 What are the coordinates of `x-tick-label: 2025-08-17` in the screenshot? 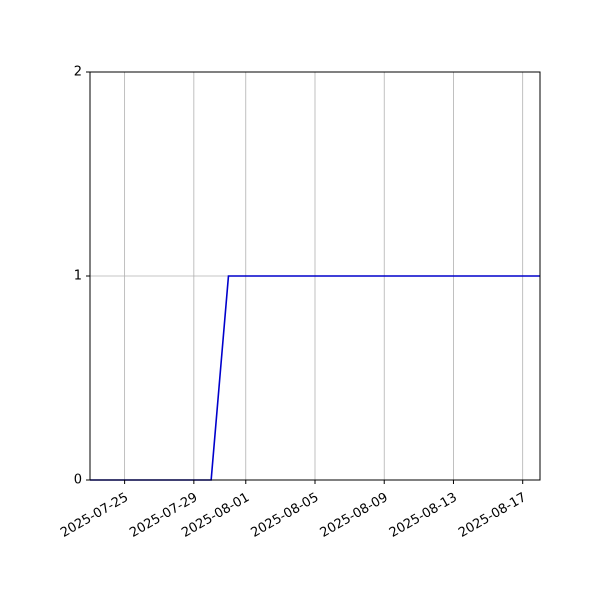 It's located at (492, 515).